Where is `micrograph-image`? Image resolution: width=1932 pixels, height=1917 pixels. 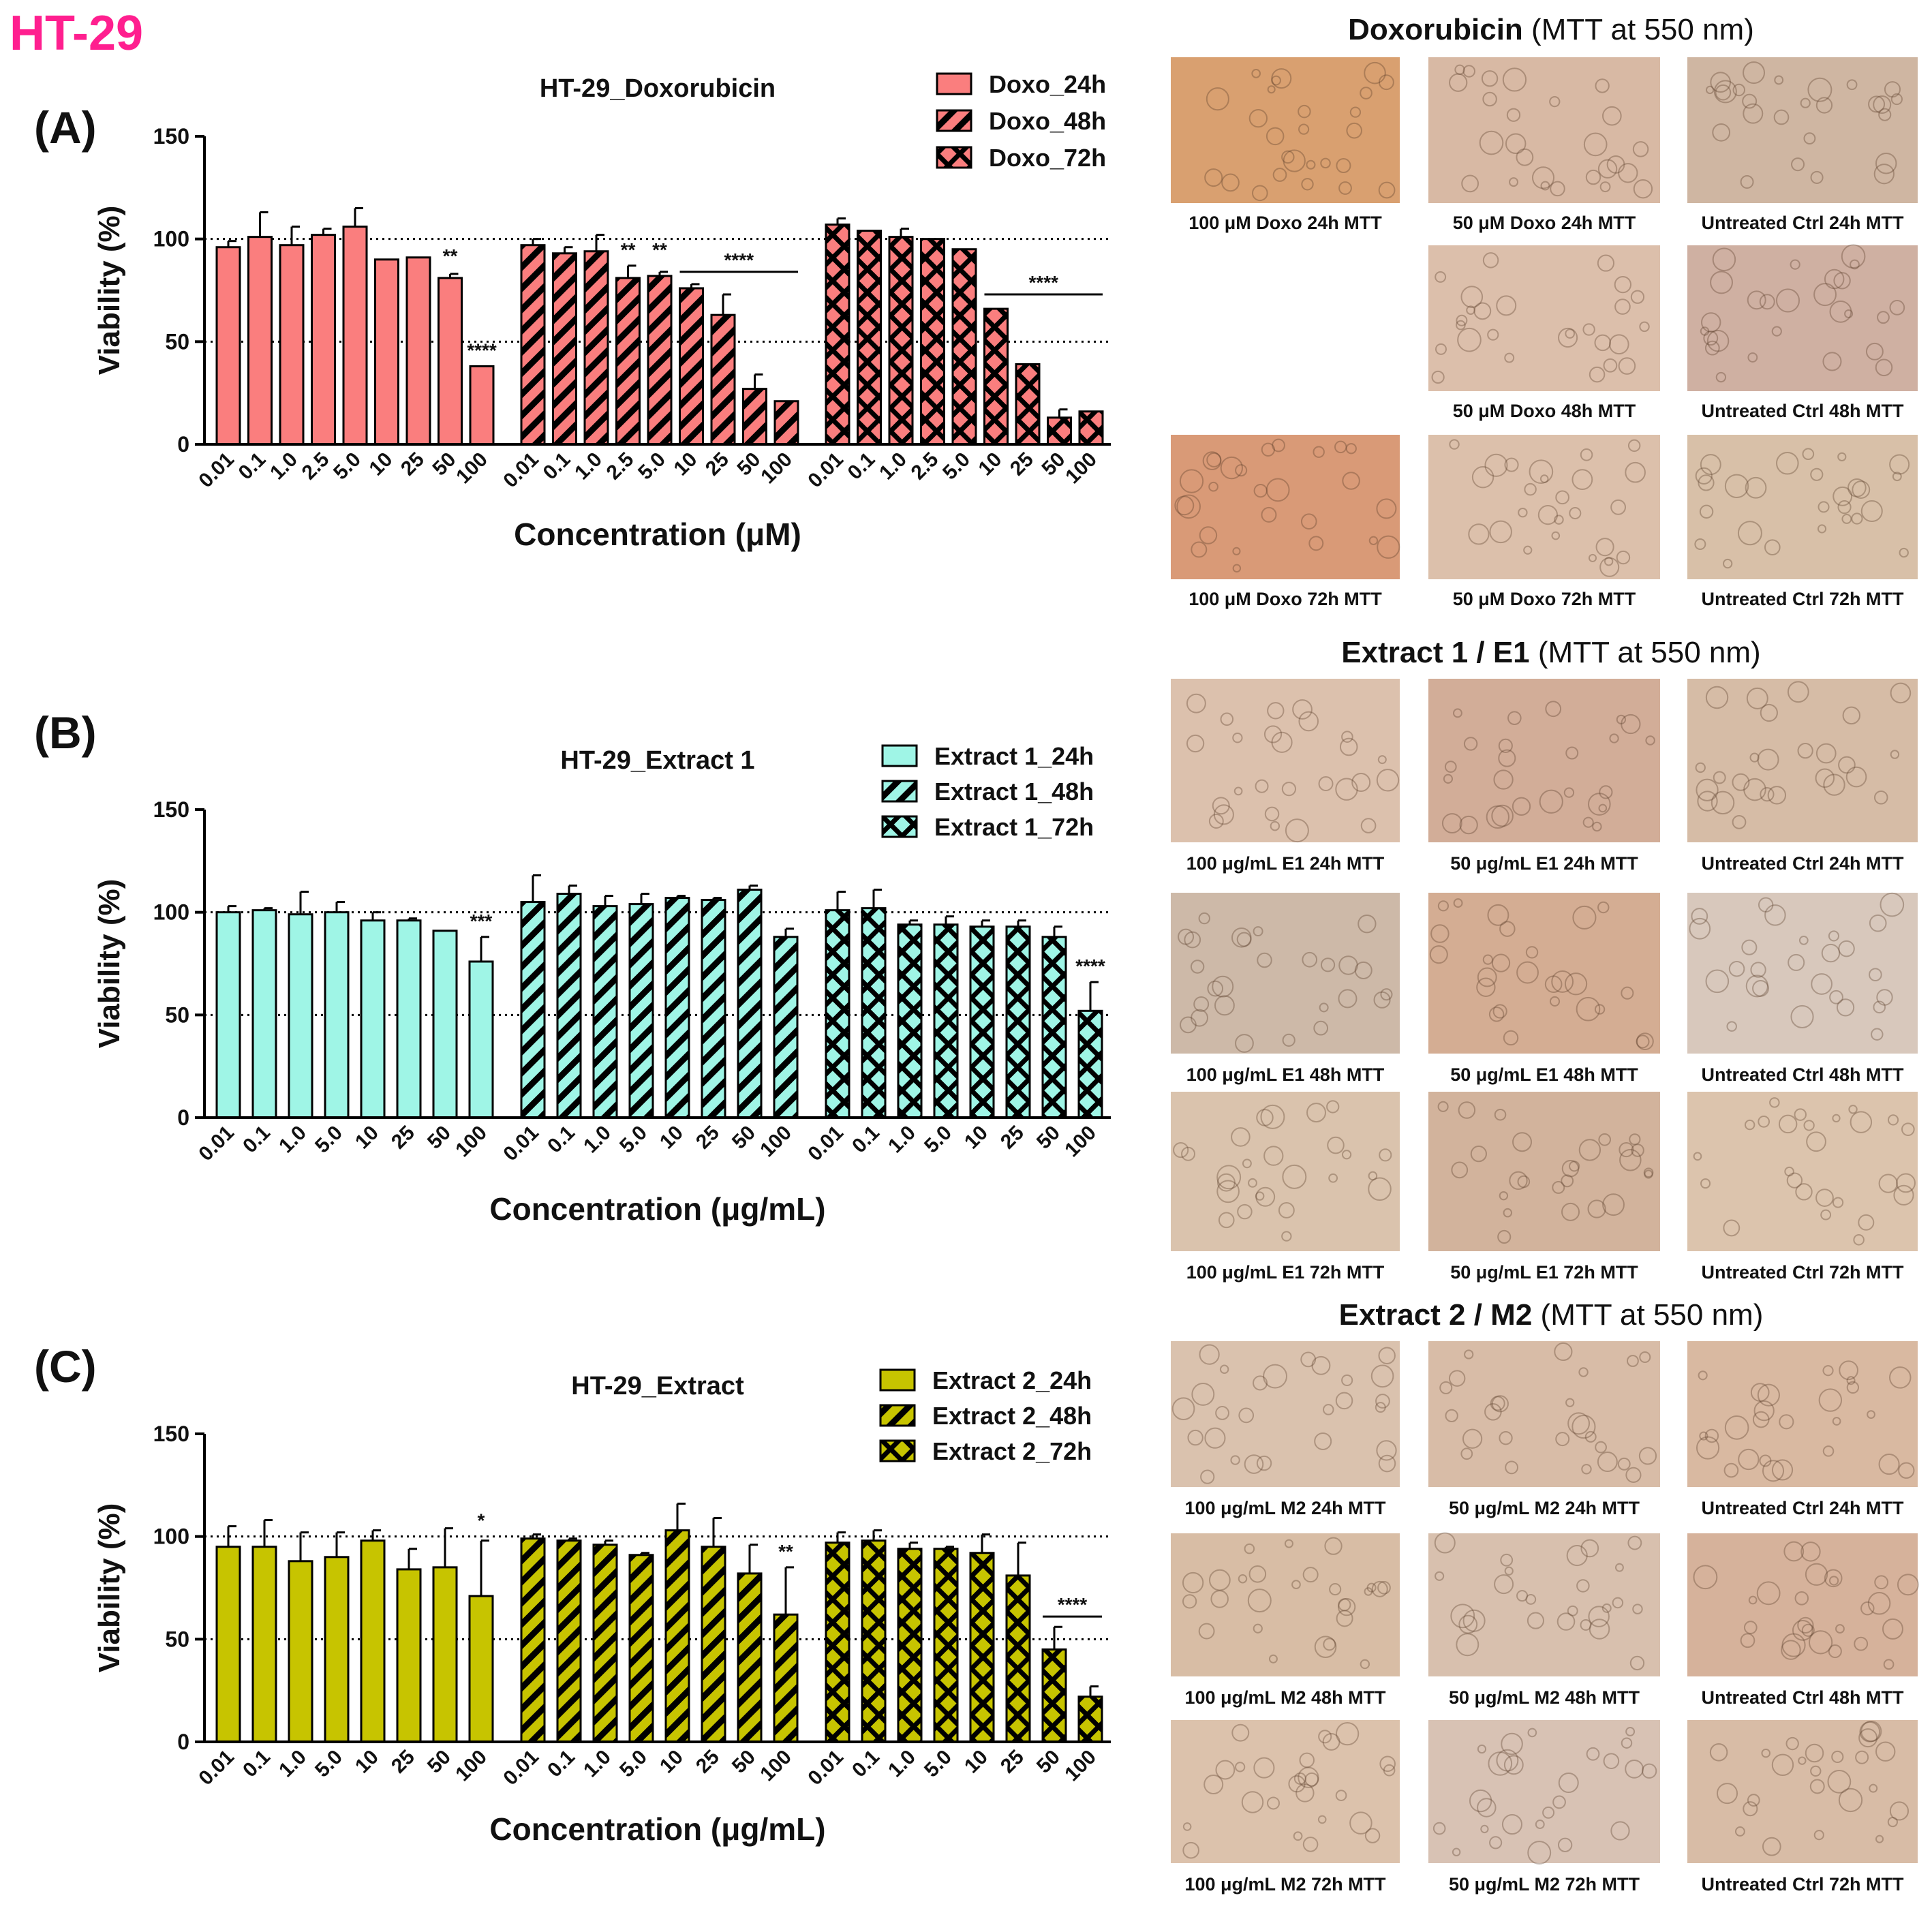
micrograph-image is located at coordinates (1285, 760).